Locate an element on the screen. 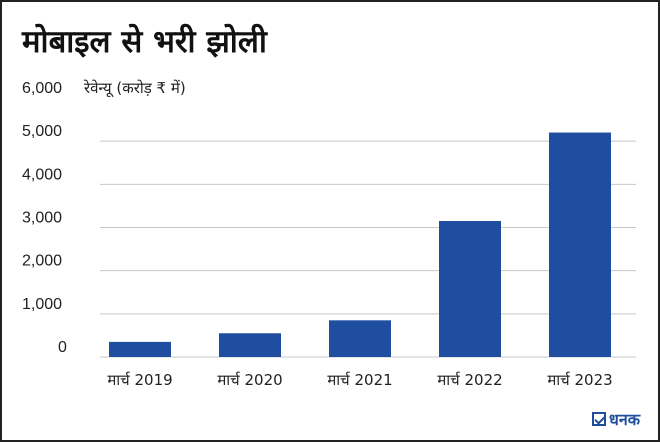 This screenshot has width=660, height=442. y-tick-label: 5,000 is located at coordinates (42, 131).